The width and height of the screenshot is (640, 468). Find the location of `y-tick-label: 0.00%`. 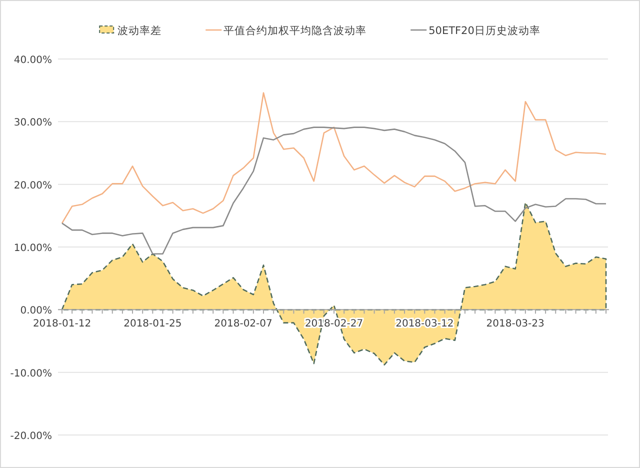

y-tick-label: 0.00% is located at coordinates (36, 311).